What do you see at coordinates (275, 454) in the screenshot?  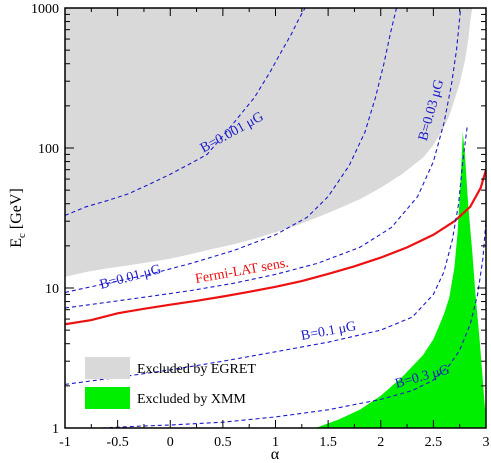 I see `x-axis-title: α` at bounding box center [275, 454].